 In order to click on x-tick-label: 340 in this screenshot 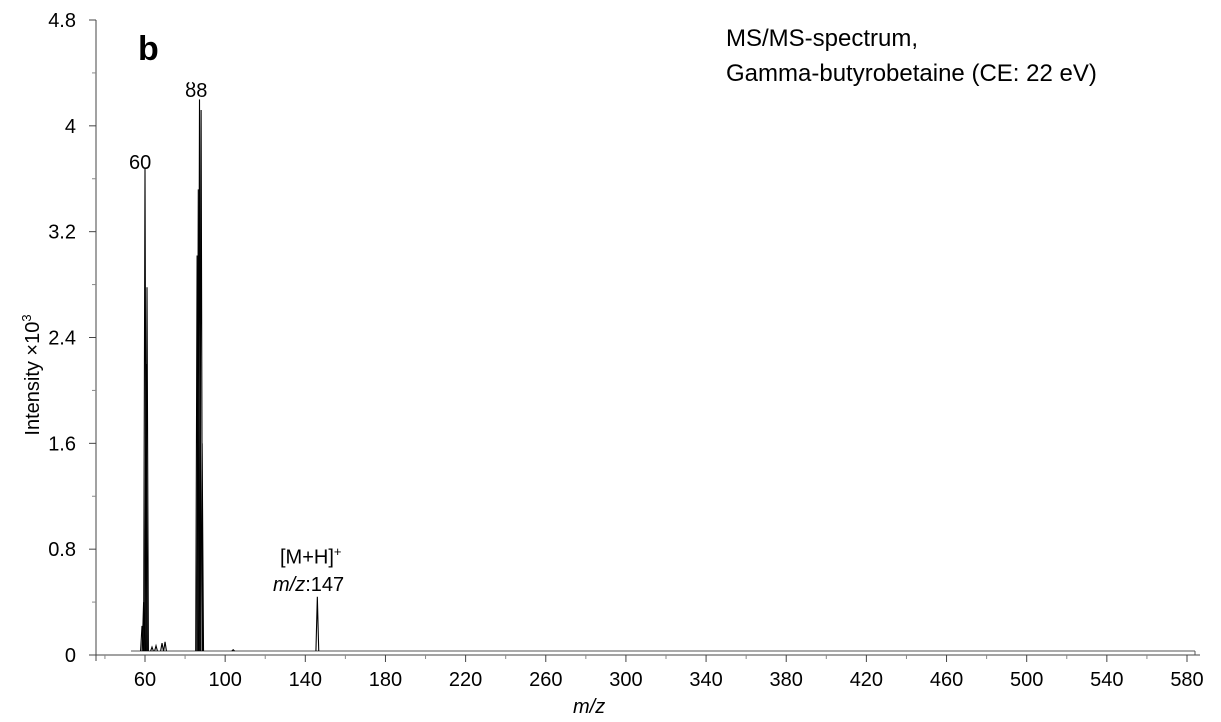, I will do `click(705, 680)`.